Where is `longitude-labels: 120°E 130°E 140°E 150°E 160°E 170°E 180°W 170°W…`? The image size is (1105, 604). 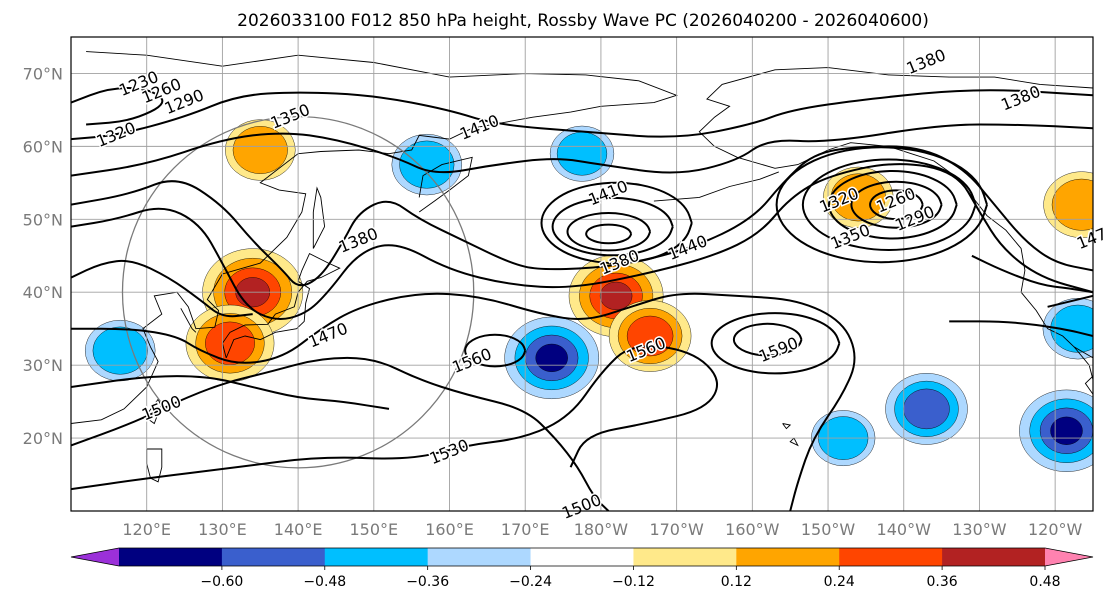
longitude-labels: 120°E 130°E 140°E 150°E 160°E 170°E 180°W 170°W… is located at coordinates (602, 529).